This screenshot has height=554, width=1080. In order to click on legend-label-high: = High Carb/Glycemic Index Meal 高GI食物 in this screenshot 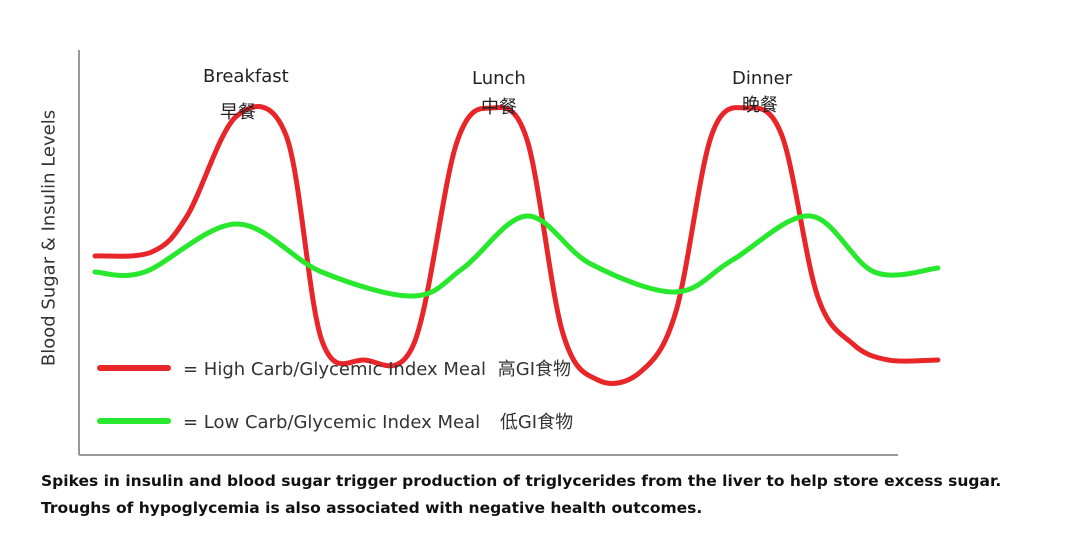, I will do `click(377, 368)`.